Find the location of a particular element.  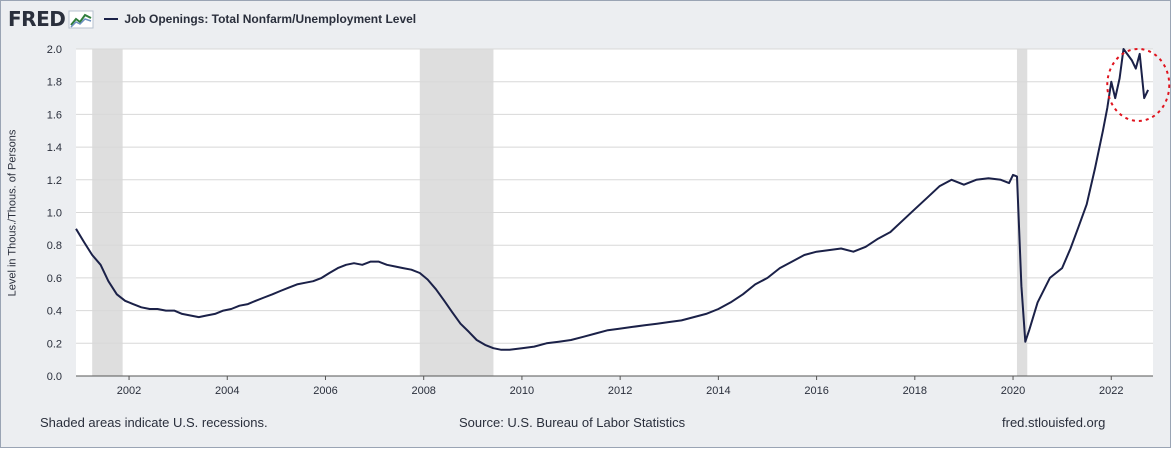

x-tick-label: 2012 is located at coordinates (620, 391).